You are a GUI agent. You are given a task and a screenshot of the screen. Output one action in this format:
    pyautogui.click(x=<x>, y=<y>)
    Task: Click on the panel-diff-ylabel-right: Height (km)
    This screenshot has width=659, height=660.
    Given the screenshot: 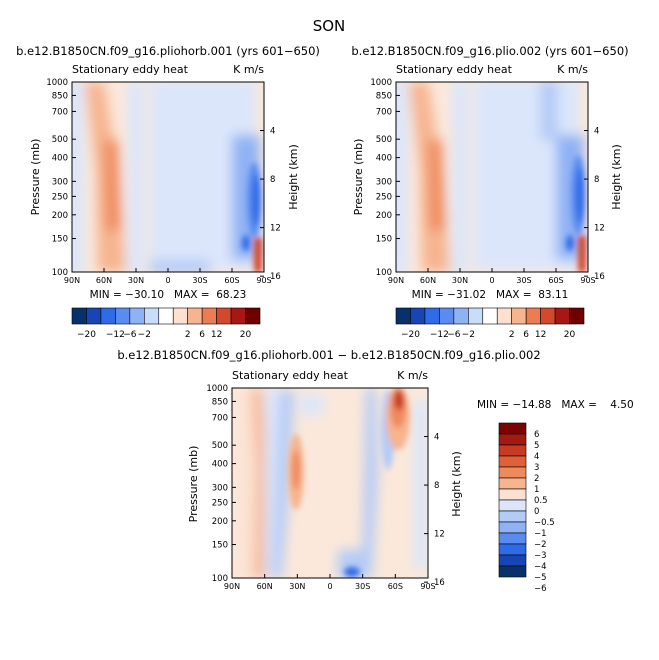 What is the action you would take?
    pyautogui.click(x=456, y=484)
    